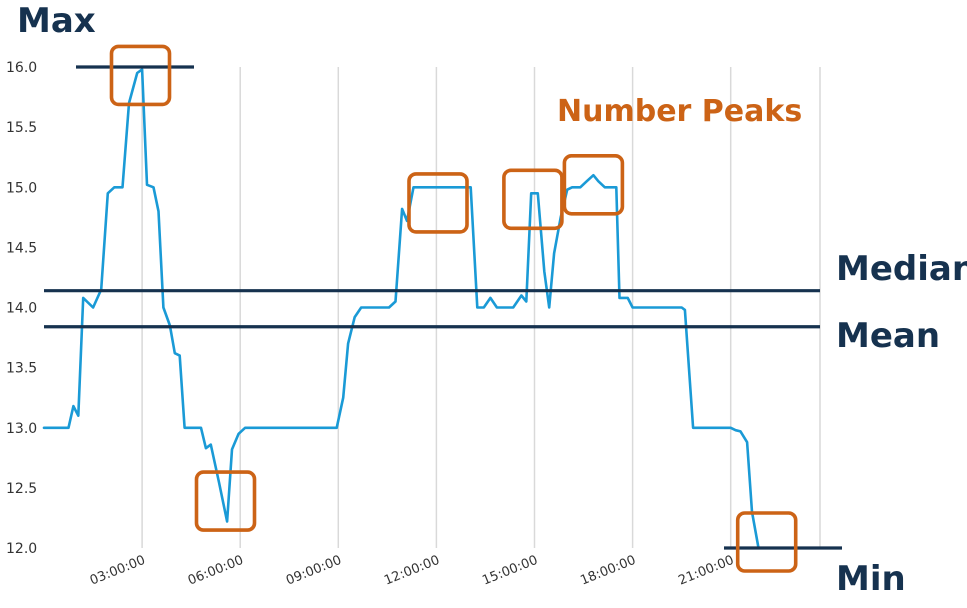  I want to click on ref-label-max: Max, so click(56, 21).